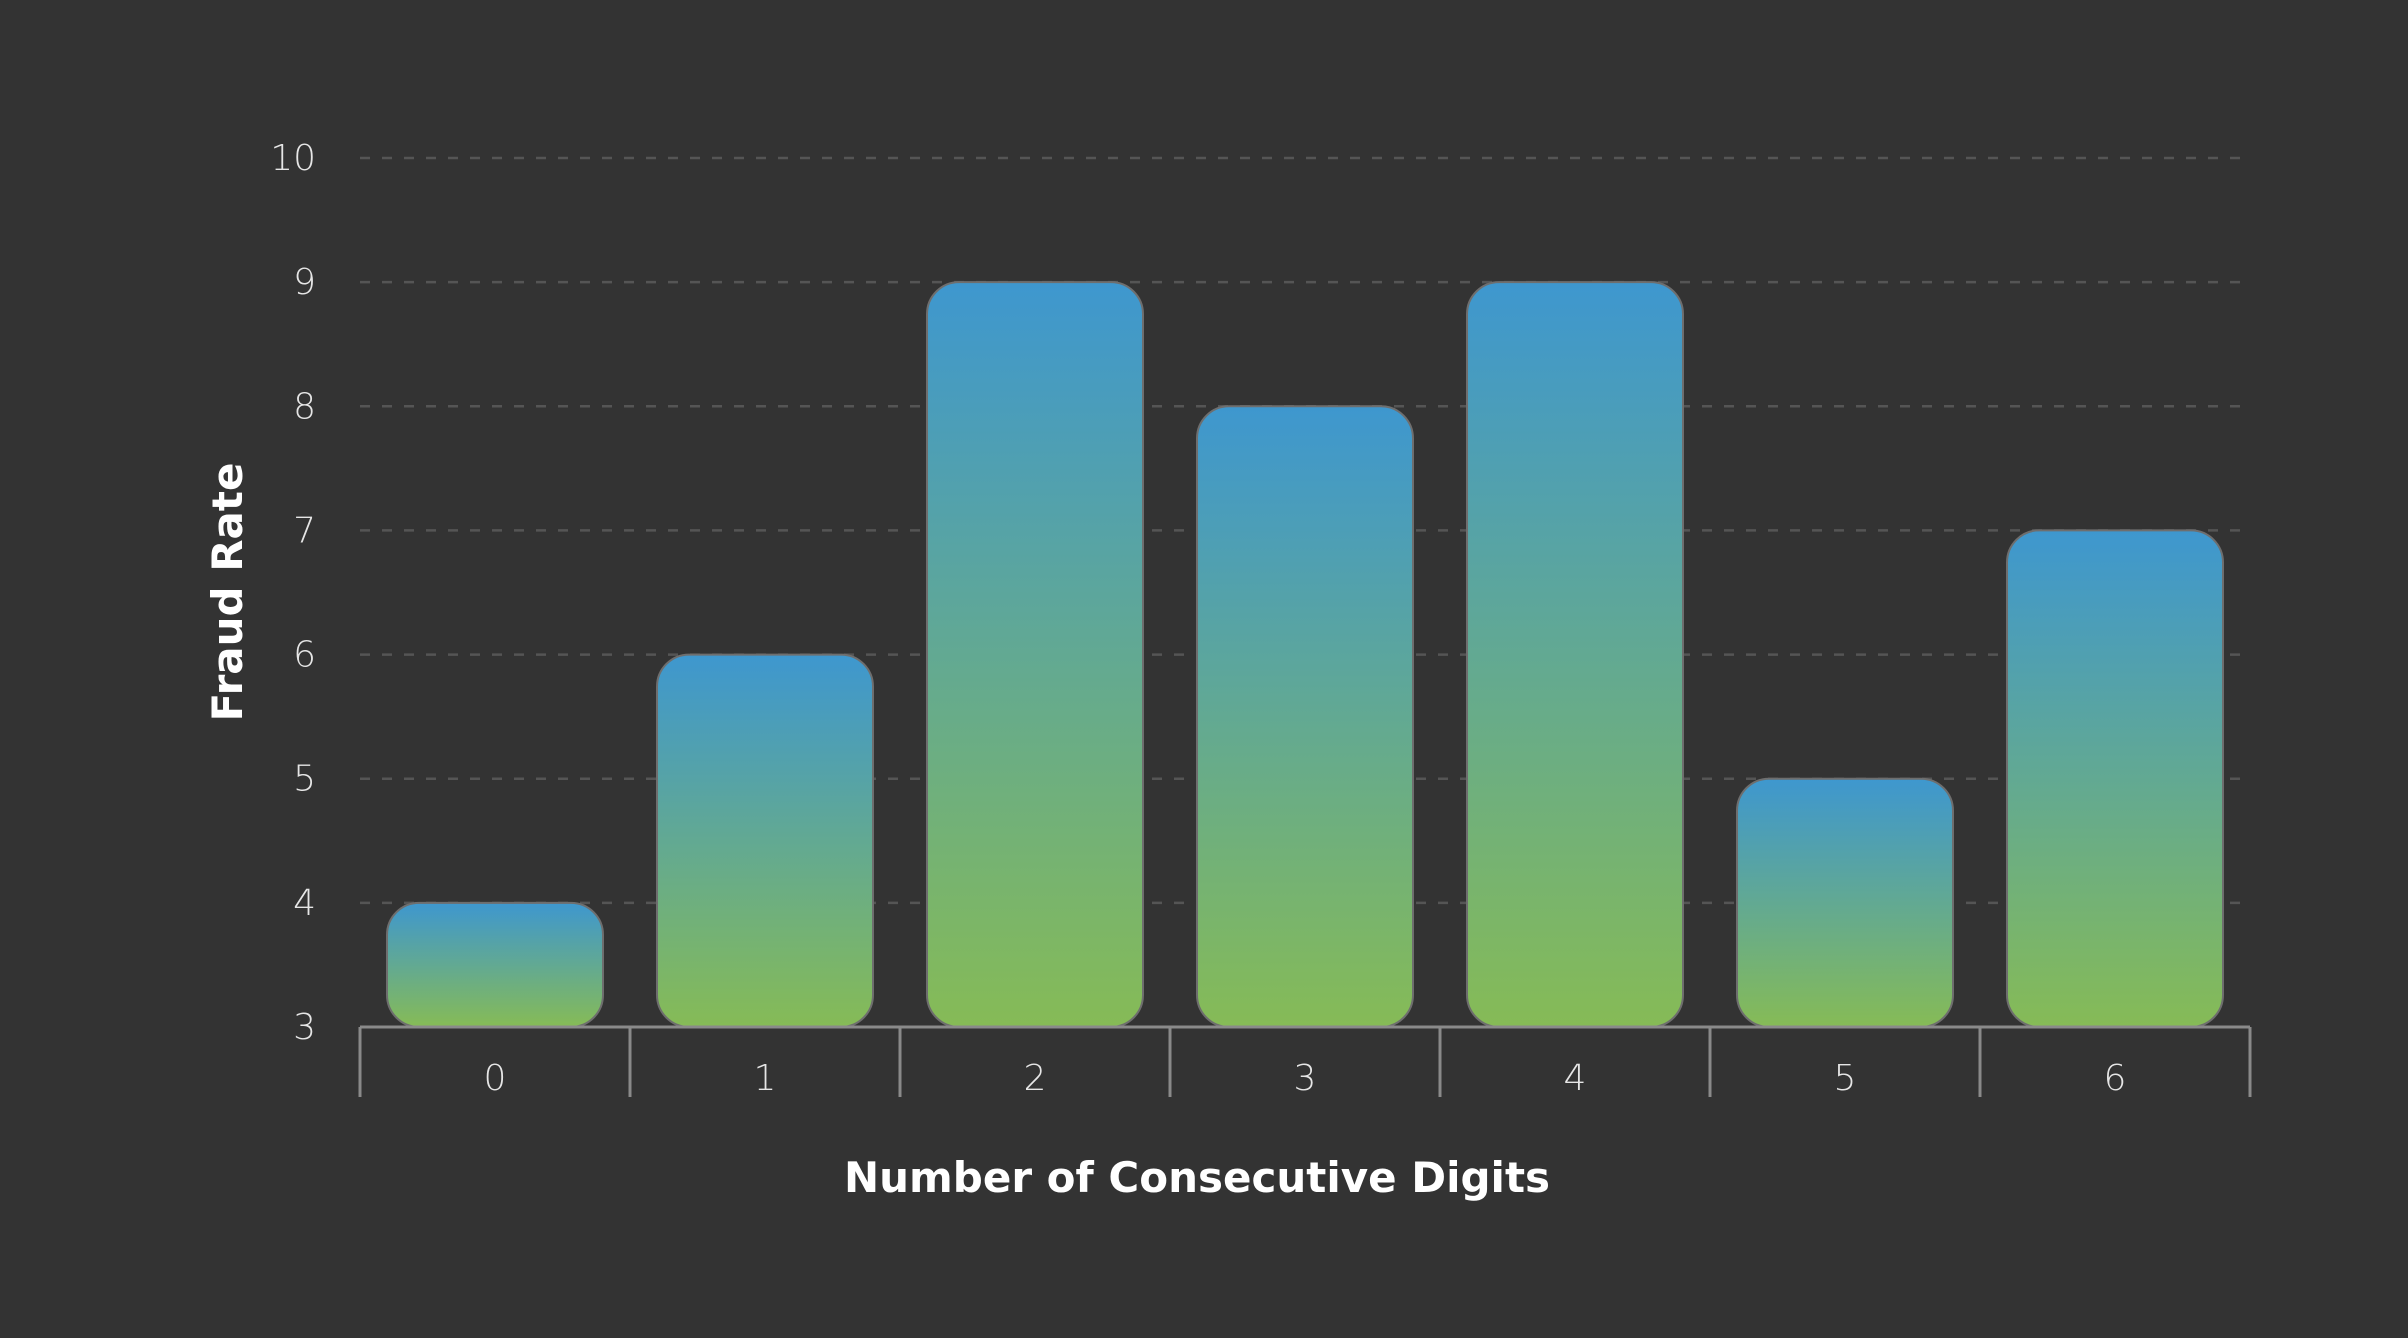 Image resolution: width=2408 pixels, height=1338 pixels. What do you see at coordinates (1197, 1177) in the screenshot?
I see `x-axis-title: Number of Consecutive Digits` at bounding box center [1197, 1177].